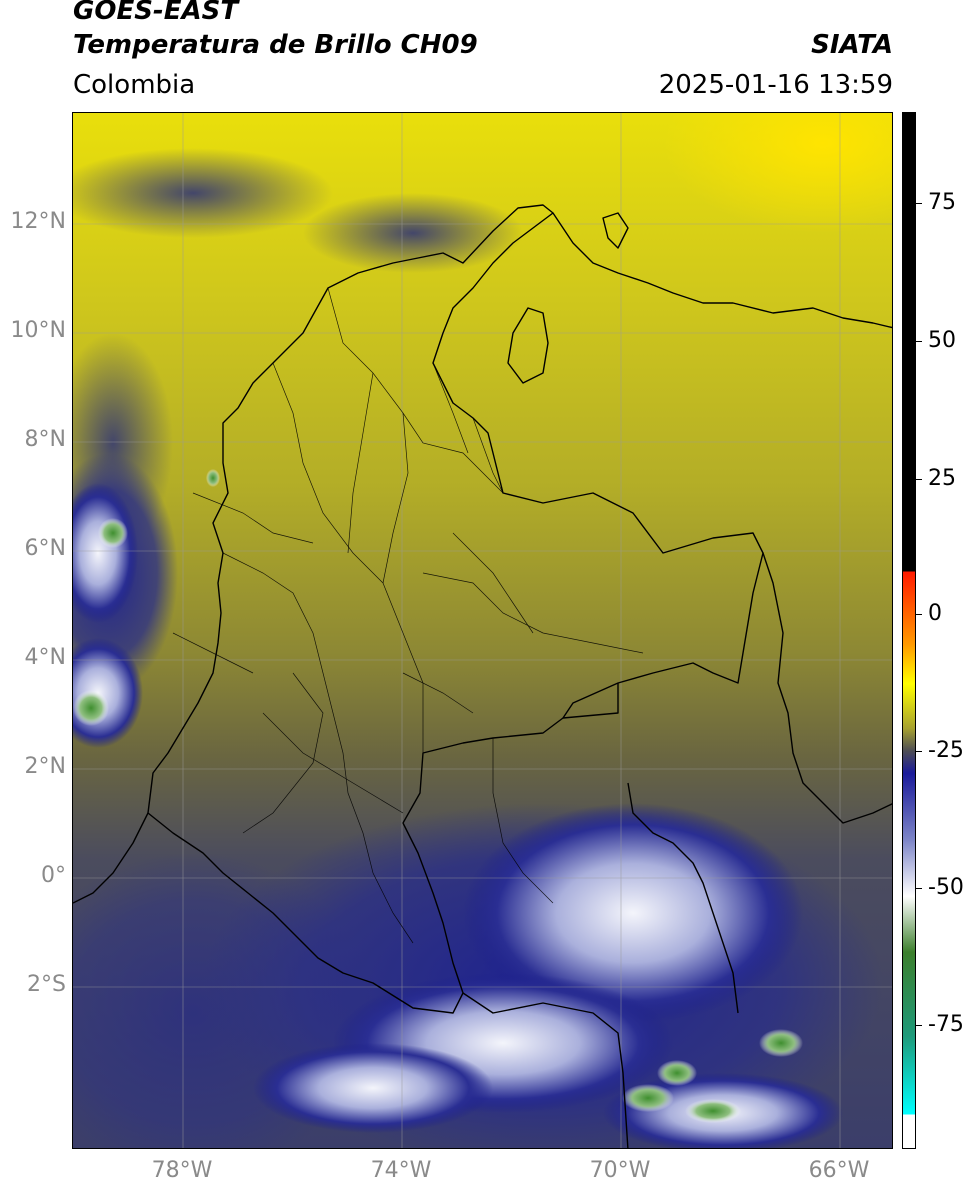  I want to click on cloud-band-north, so click(203, 193).